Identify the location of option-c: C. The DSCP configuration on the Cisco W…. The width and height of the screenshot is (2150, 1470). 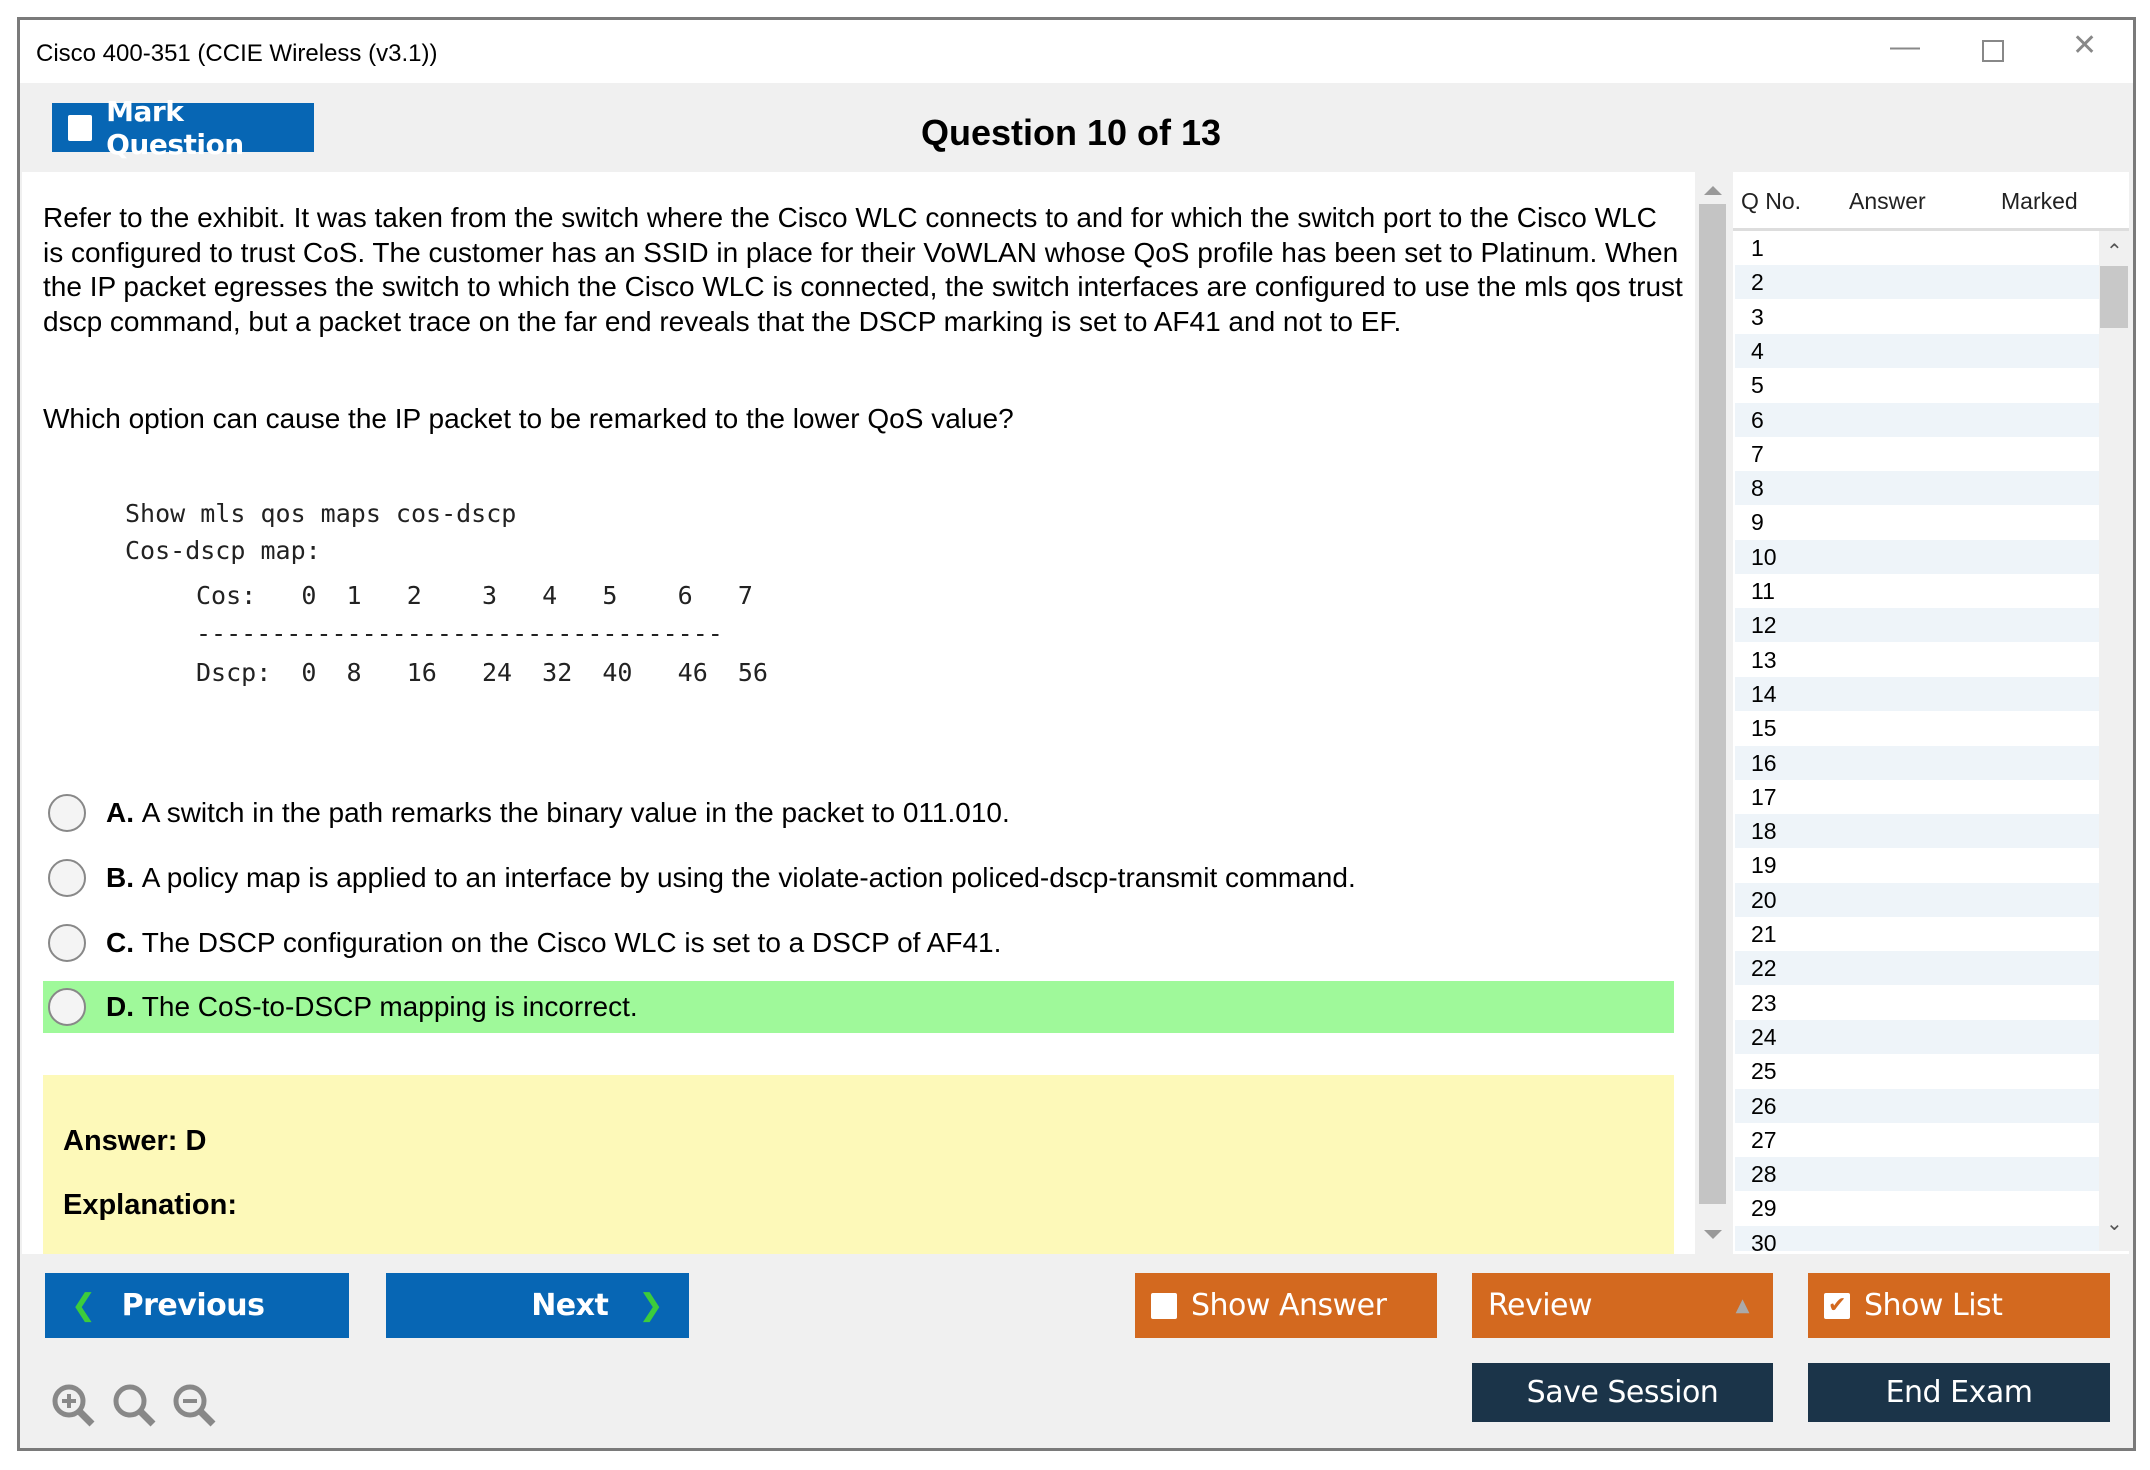
(858, 943).